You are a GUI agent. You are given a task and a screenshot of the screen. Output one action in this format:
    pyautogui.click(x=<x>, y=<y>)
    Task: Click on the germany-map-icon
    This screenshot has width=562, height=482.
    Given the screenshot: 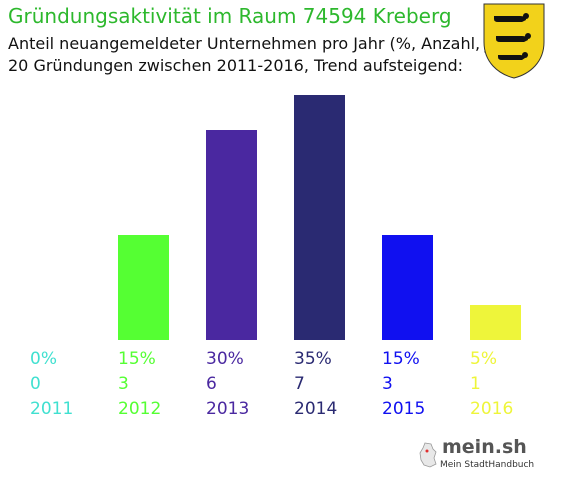 What is the action you would take?
    pyautogui.click(x=428, y=455)
    